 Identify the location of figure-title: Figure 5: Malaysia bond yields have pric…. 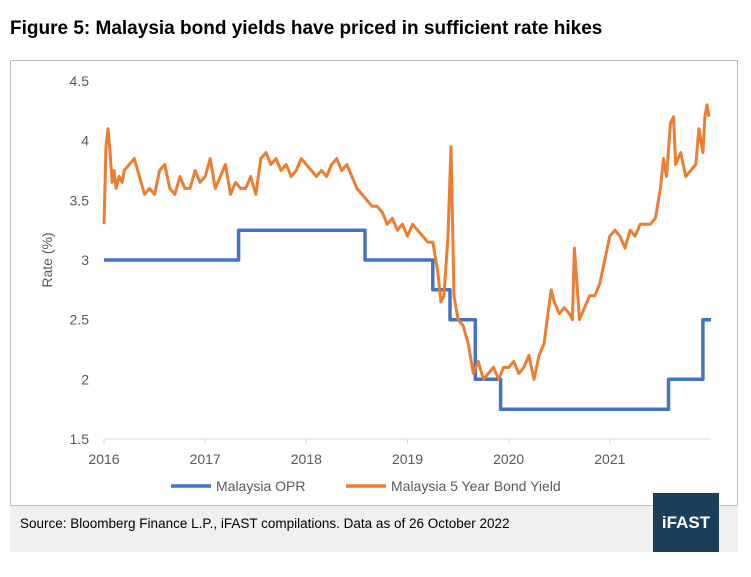
(306, 28).